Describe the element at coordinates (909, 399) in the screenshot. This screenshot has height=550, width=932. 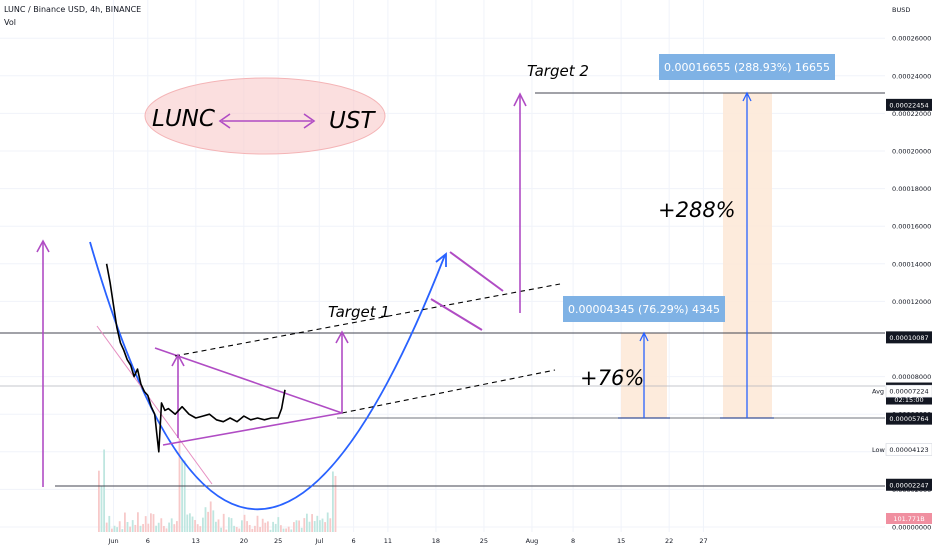
I see `price-tag-sub-bg` at that location.